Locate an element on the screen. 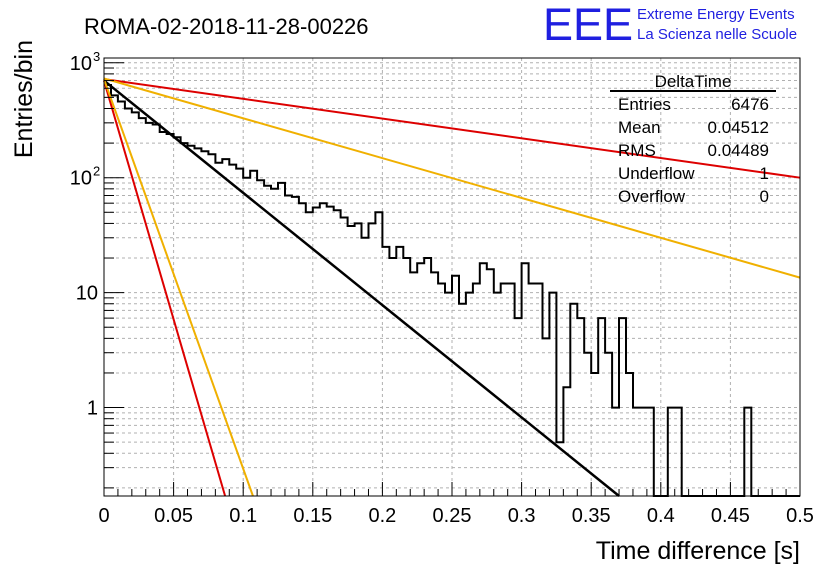 This screenshot has height=572, width=836. stats-row-value: 1 is located at coordinates (764, 173).